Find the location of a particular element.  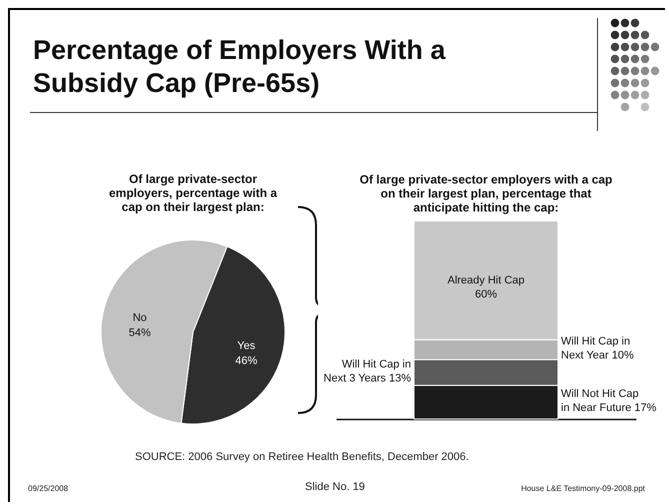

text: Will Hit Cap in Next 3 Years 13% is located at coordinates (367, 371).